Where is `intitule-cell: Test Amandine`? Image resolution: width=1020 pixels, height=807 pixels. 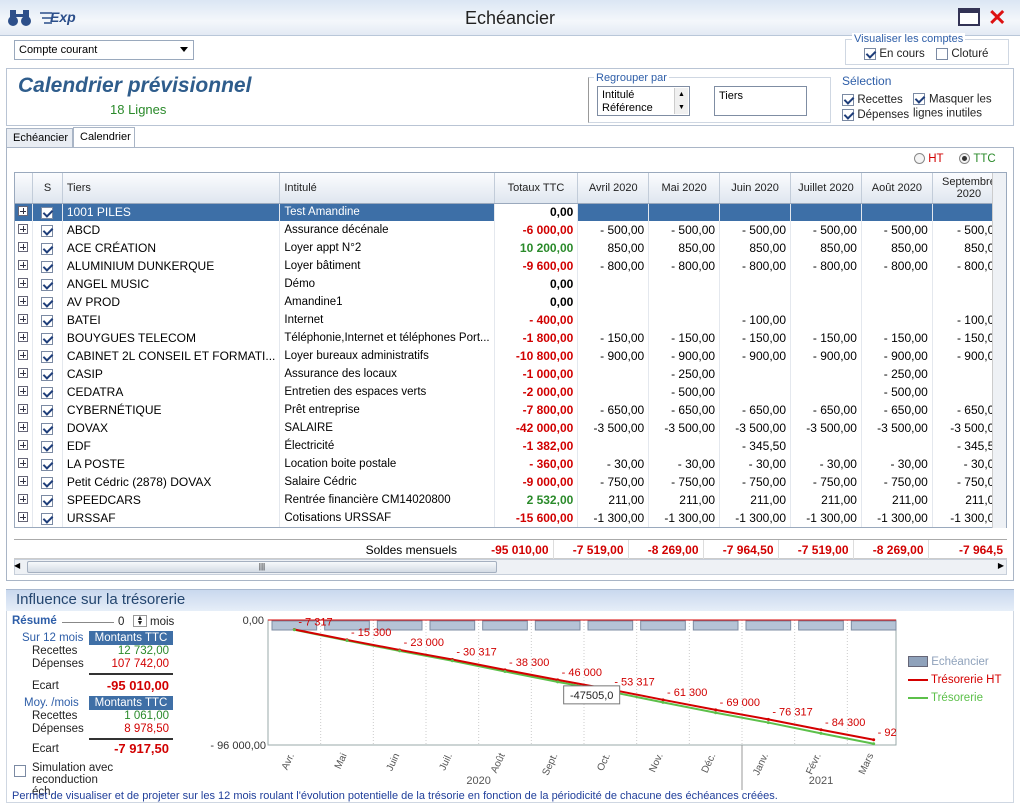
intitule-cell: Test Amandine is located at coordinates (387, 212).